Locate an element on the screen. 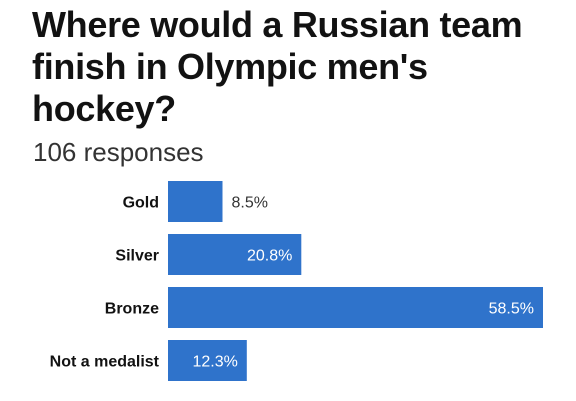 This screenshot has width=576, height=401. category-label-gold: Gold is located at coordinates (141, 203).